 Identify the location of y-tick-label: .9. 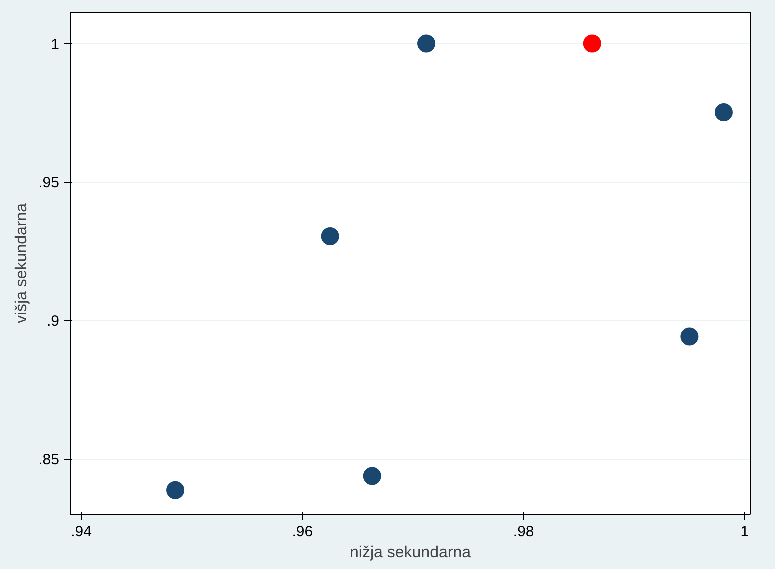
(53, 321).